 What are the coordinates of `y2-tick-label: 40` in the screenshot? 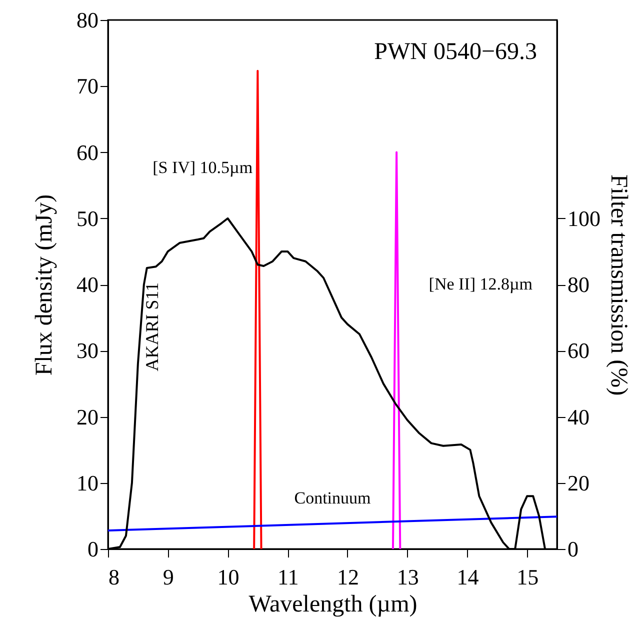 It's located at (579, 417).